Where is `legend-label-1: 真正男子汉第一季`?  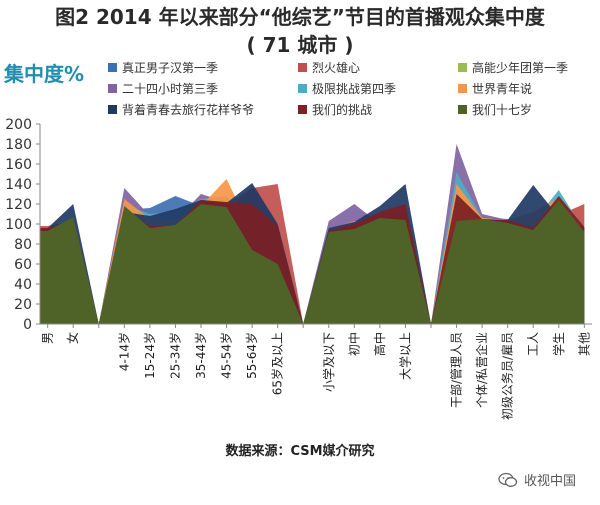 legend-label-1: 真正男子汉第一季 is located at coordinates (170, 68).